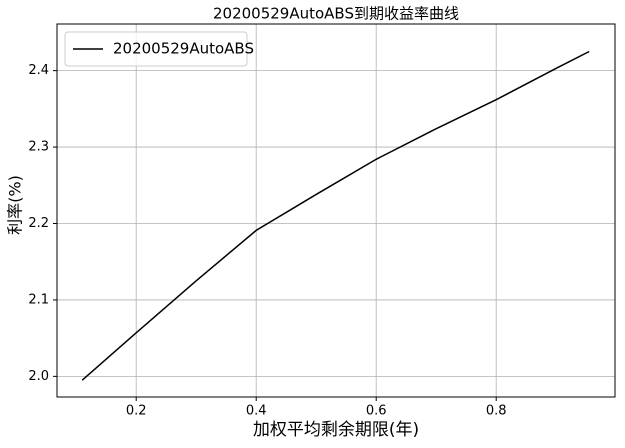 The image size is (625, 448). I want to click on x-tick-label: 0.2, so click(136, 411).